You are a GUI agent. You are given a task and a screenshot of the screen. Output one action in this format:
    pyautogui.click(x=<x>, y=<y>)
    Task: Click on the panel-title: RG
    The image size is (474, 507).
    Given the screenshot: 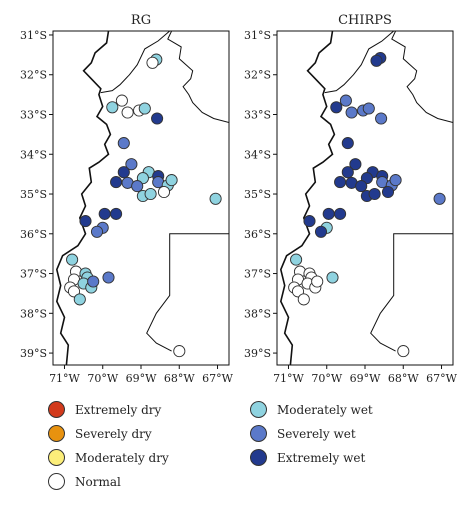 What is the action you would take?
    pyautogui.click(x=141, y=20)
    